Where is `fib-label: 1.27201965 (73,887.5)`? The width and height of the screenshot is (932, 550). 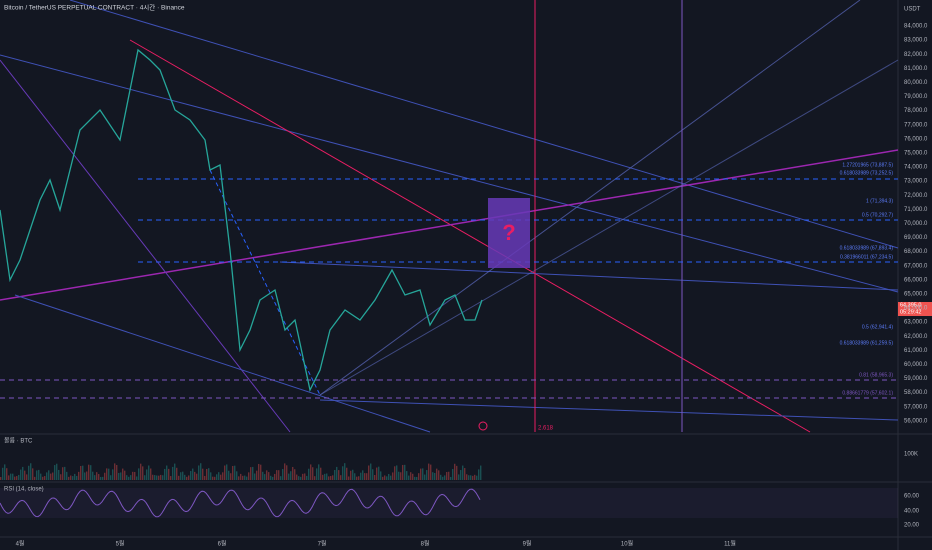
fib-label: 1.27201965 (73,887.5) is located at coordinates (867, 165).